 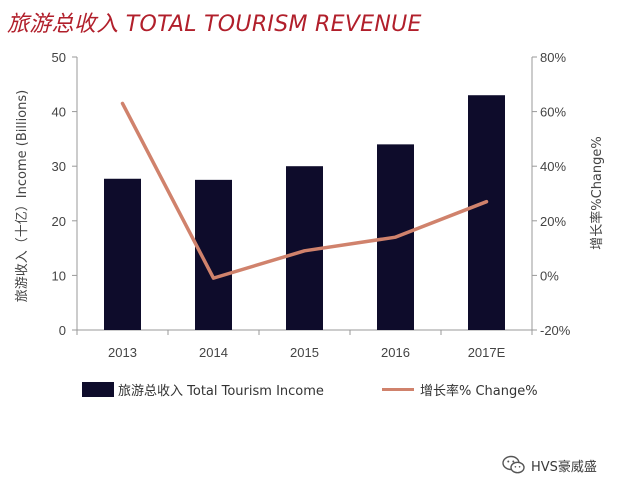 What do you see at coordinates (221, 391) in the screenshot?
I see `legend-label-income: 旅游总收入 Total Tourism Income` at bounding box center [221, 391].